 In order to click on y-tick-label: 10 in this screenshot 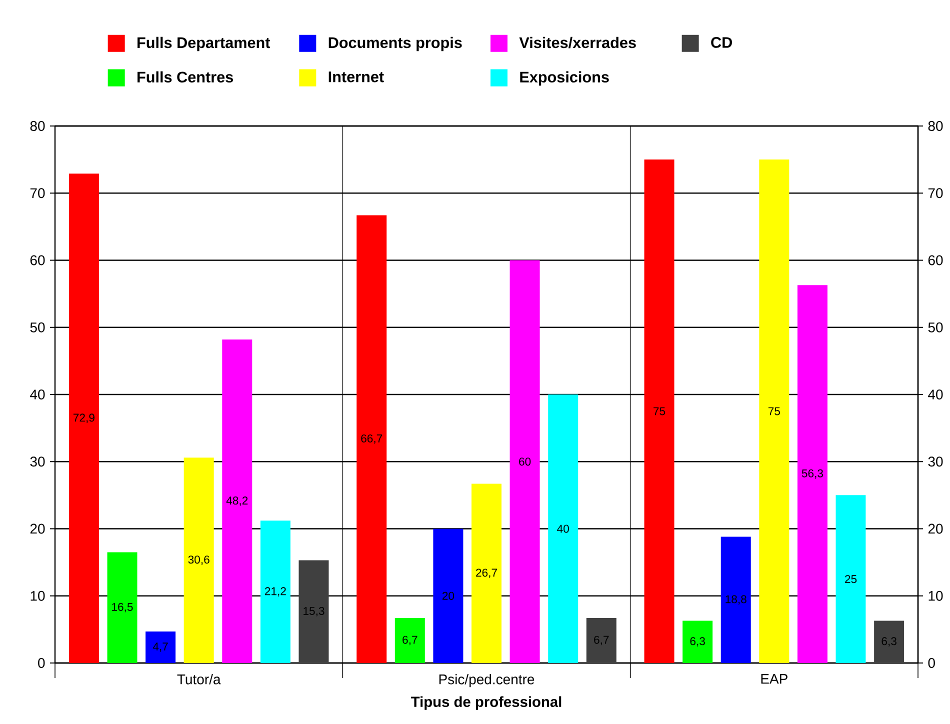, I will do `click(37, 595)`.